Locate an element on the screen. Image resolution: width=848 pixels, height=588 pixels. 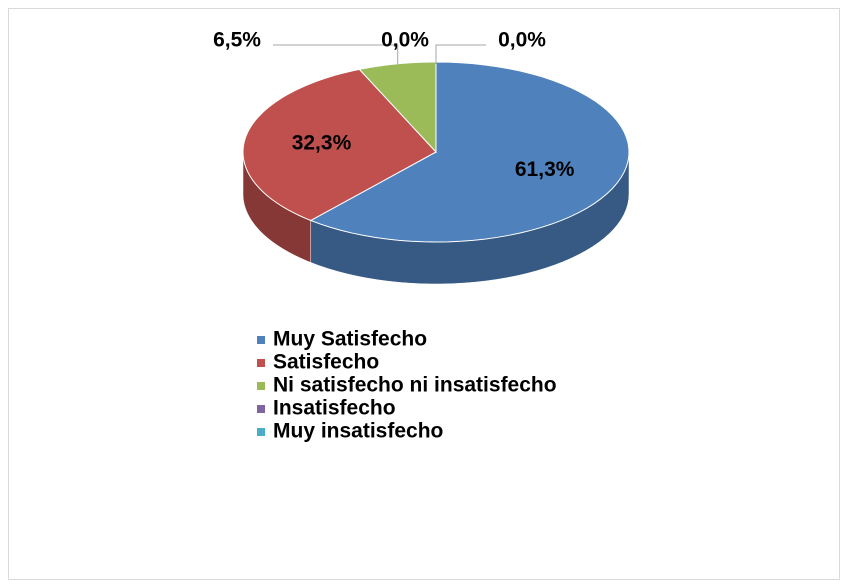
legend-label: Satisfecho is located at coordinates (326, 362).